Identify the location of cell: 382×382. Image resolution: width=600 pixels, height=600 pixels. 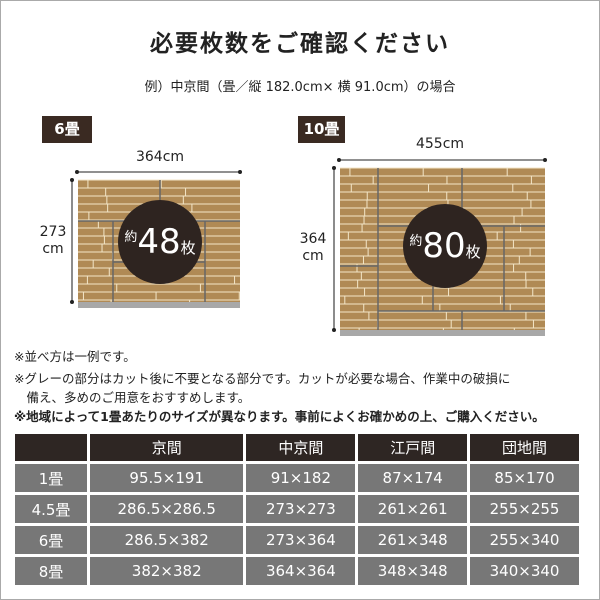
(167, 571).